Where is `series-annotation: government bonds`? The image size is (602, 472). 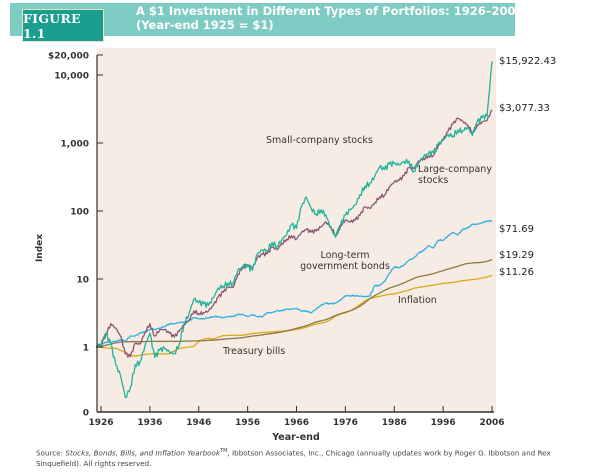 series-annotation: government bonds is located at coordinates (345, 266).